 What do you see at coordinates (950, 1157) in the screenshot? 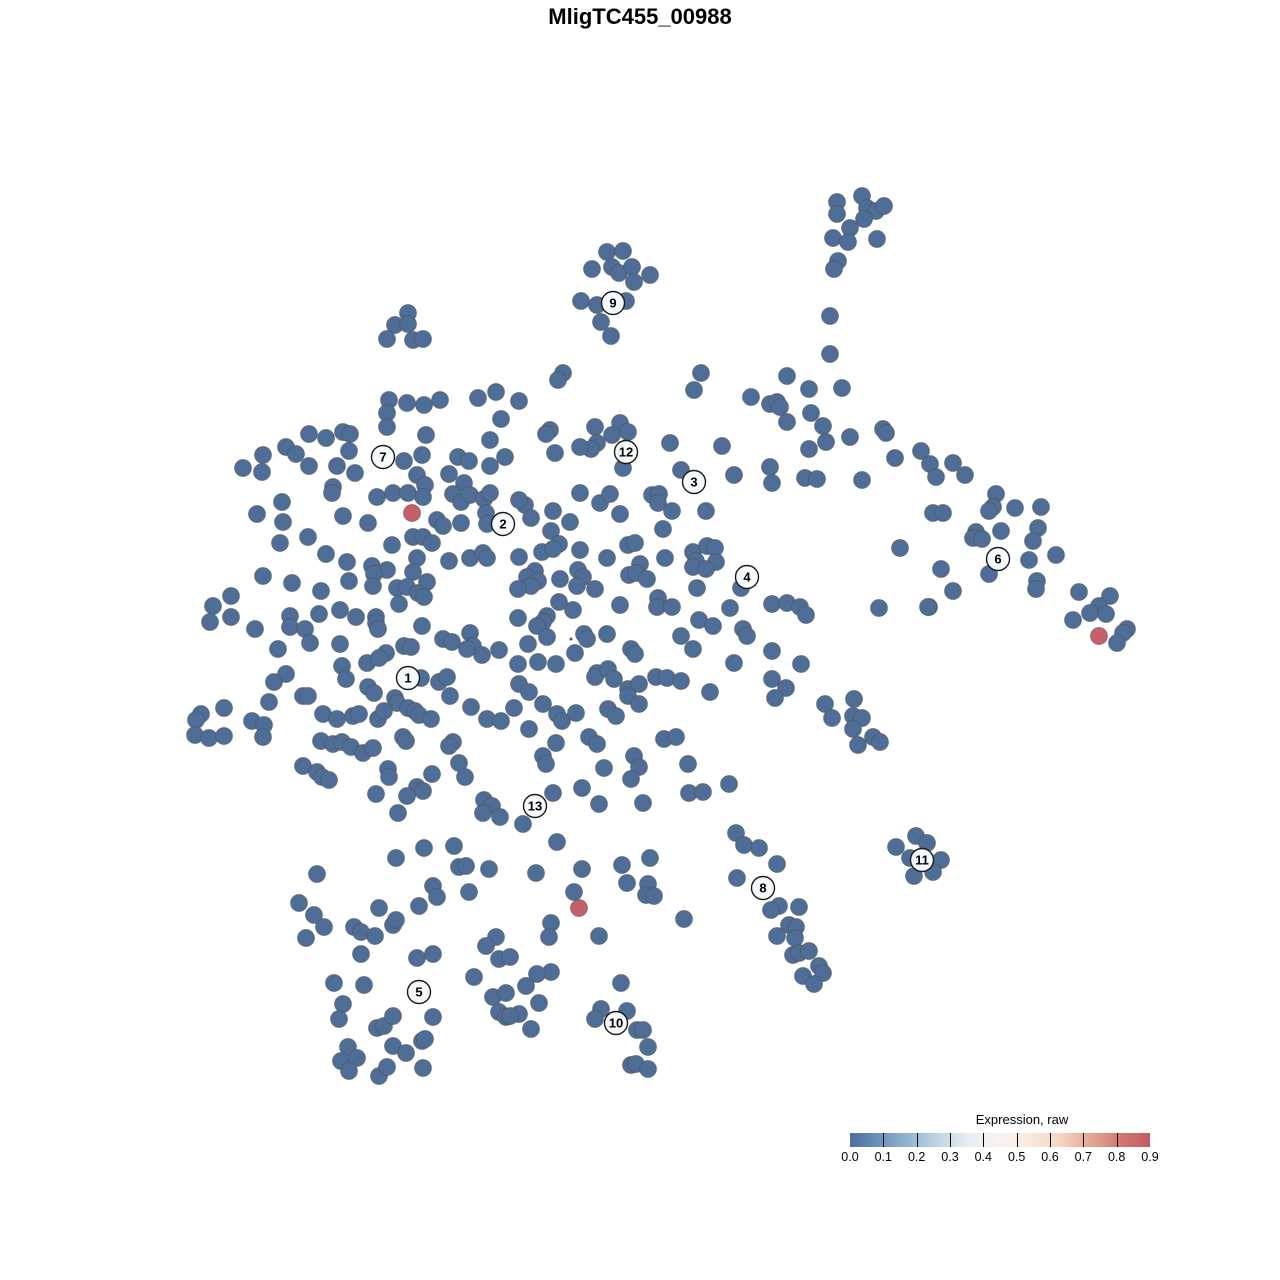
I see `legend-tick-label: 0.3` at bounding box center [950, 1157].